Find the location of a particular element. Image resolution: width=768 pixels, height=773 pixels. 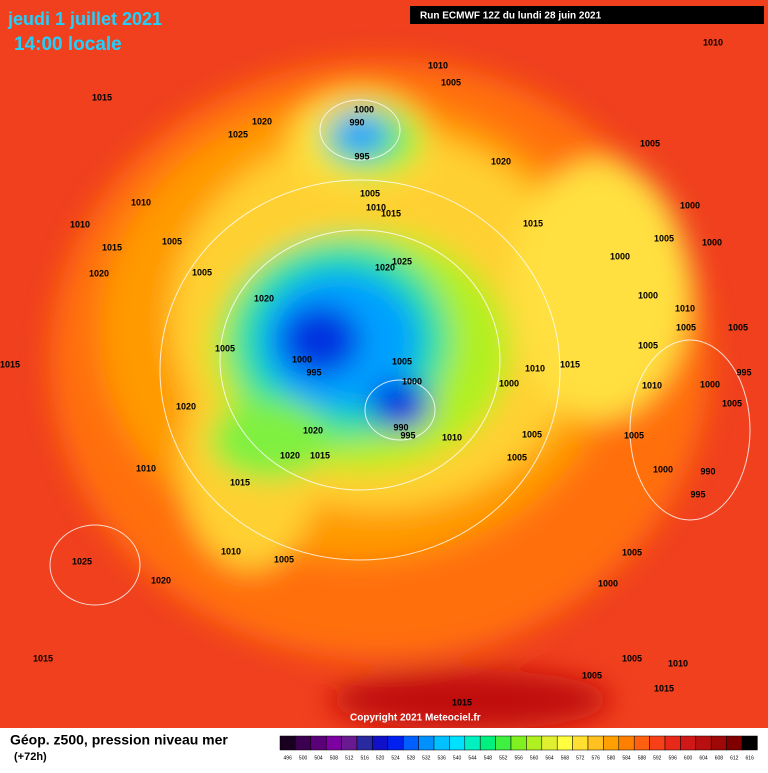

legend-value: 516 is located at coordinates (365, 758).